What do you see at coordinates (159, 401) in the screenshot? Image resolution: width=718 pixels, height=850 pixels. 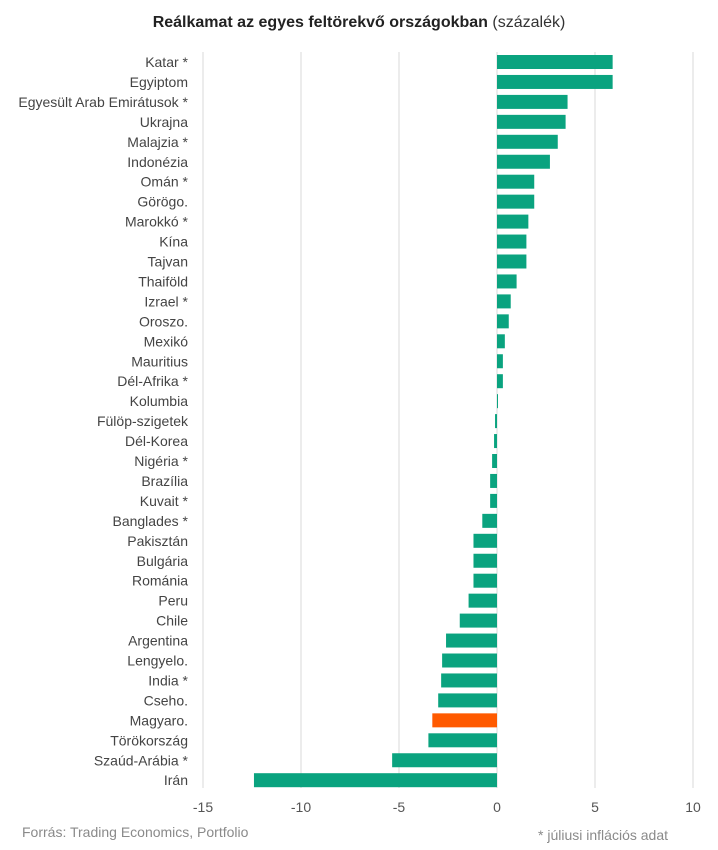 I see `category-label: Kolumbia` at bounding box center [159, 401].